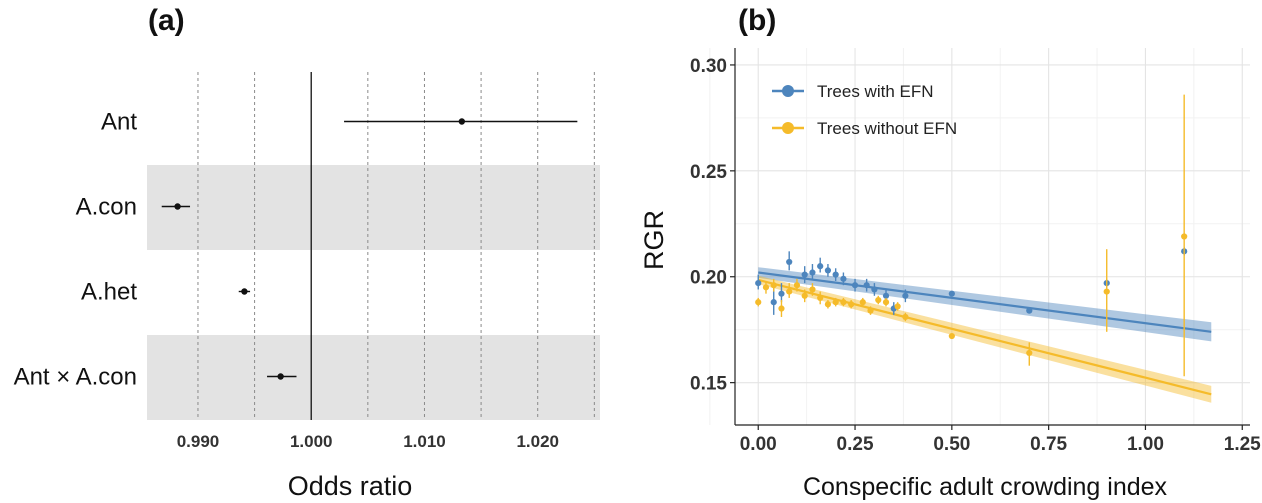 The height and width of the screenshot is (503, 1262). I want to click on x-tick-label: 1.25, so click(1242, 444).